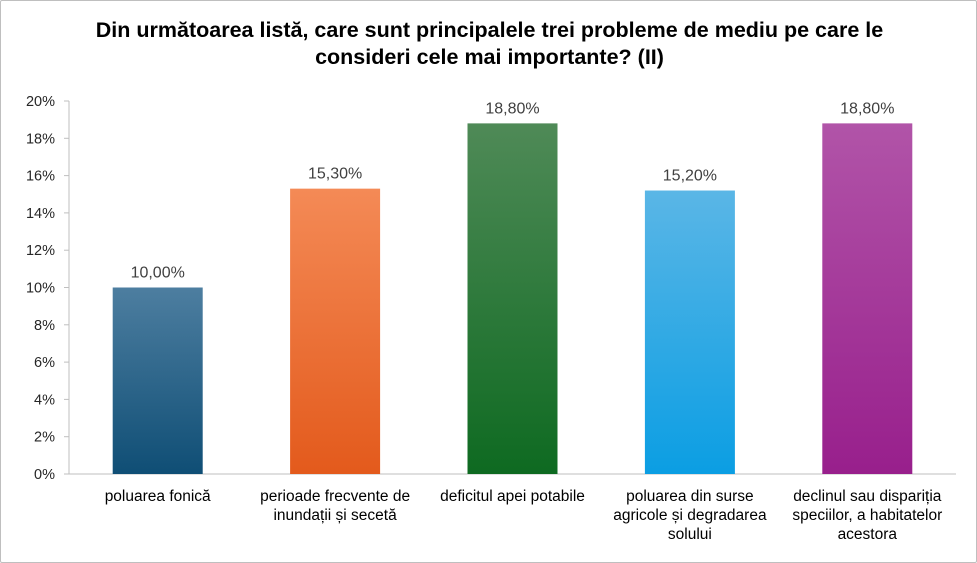 Image resolution: width=977 pixels, height=563 pixels. Describe the element at coordinates (44, 326) in the screenshot. I see `y-tick-label: 8%` at that location.